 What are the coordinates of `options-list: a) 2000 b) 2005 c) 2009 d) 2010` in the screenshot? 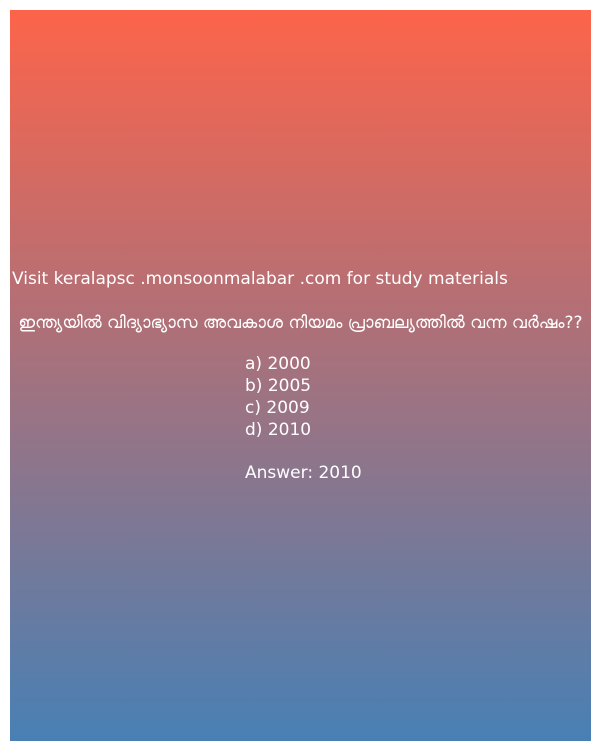 It's located at (278, 397).